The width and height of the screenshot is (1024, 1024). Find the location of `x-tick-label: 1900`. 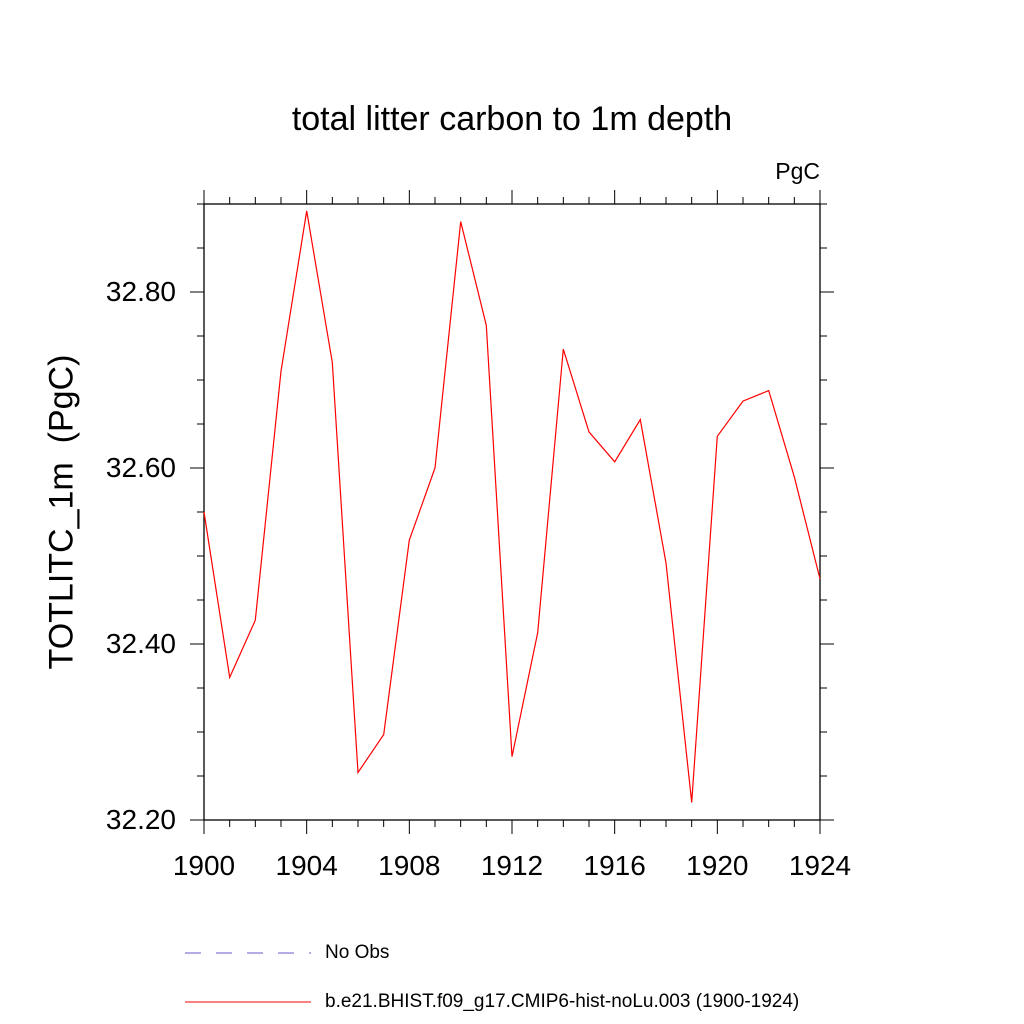

x-tick-label: 1900 is located at coordinates (204, 865).